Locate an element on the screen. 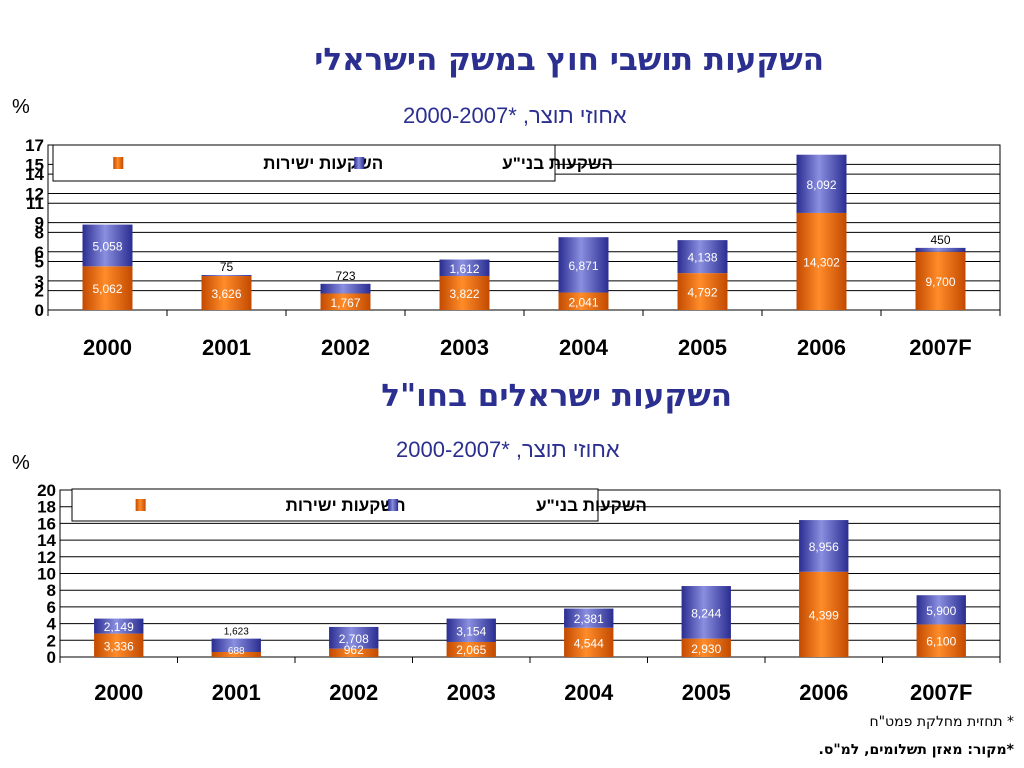 This screenshot has width=1024, height=768. data-label-portfolio: 5,900 is located at coordinates (941, 611).